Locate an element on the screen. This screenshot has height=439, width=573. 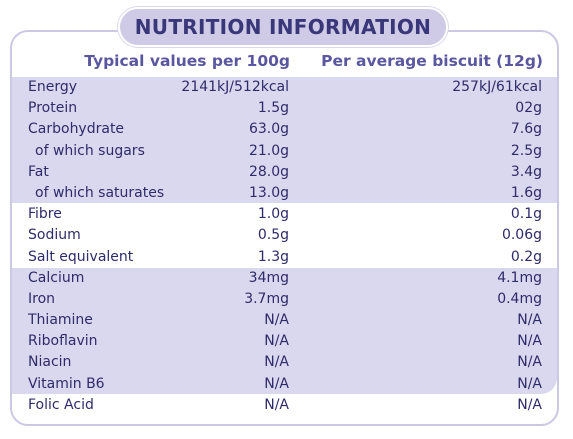
table-row: Thiamine N/A N/A is located at coordinates (286, 320).